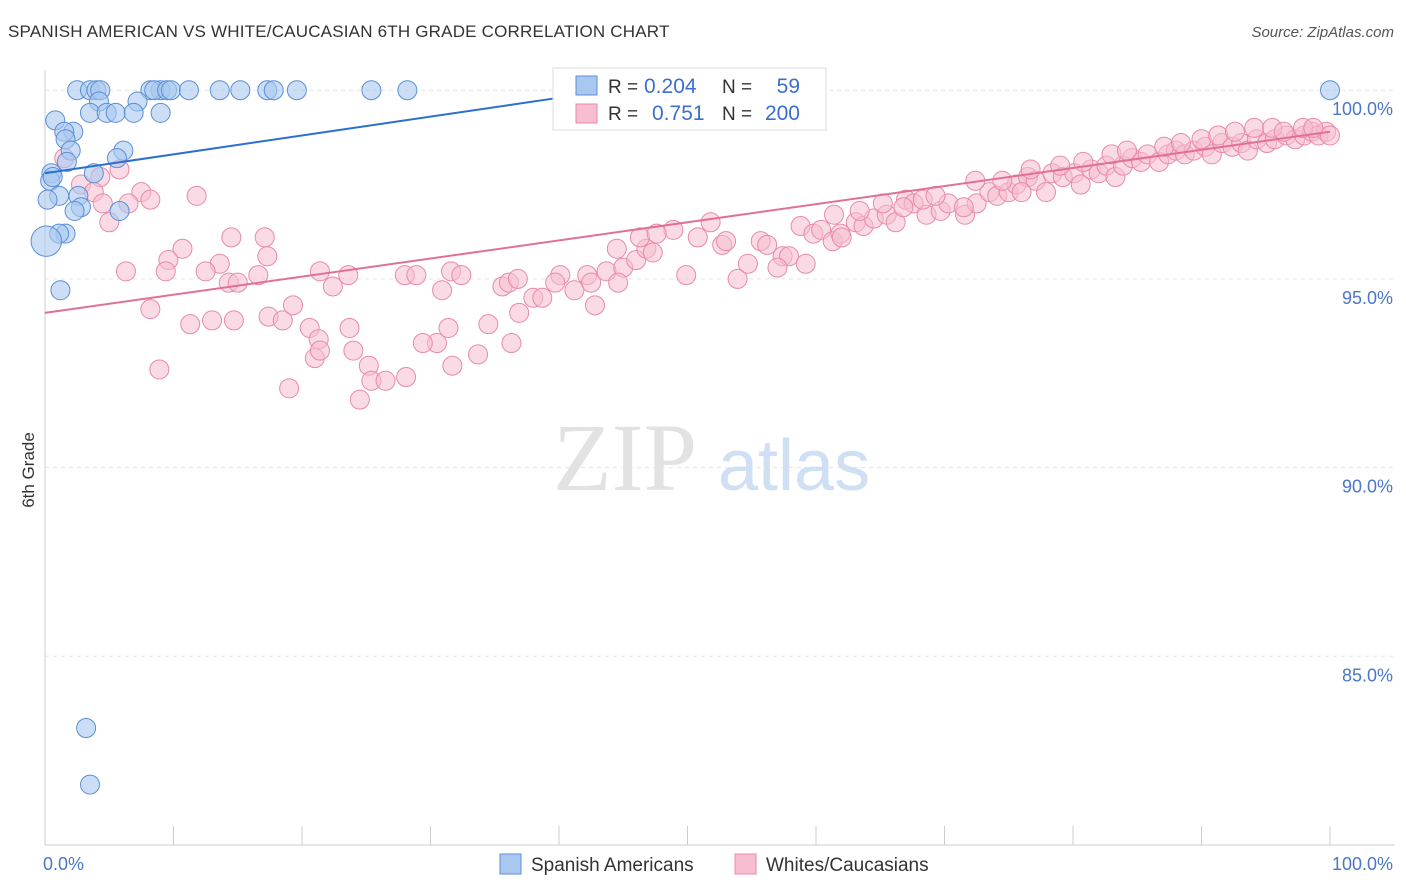 This screenshot has width=1406, height=892. Describe the element at coordinates (327, 132) in the screenshot. I see `spanish-trend-line` at that location.